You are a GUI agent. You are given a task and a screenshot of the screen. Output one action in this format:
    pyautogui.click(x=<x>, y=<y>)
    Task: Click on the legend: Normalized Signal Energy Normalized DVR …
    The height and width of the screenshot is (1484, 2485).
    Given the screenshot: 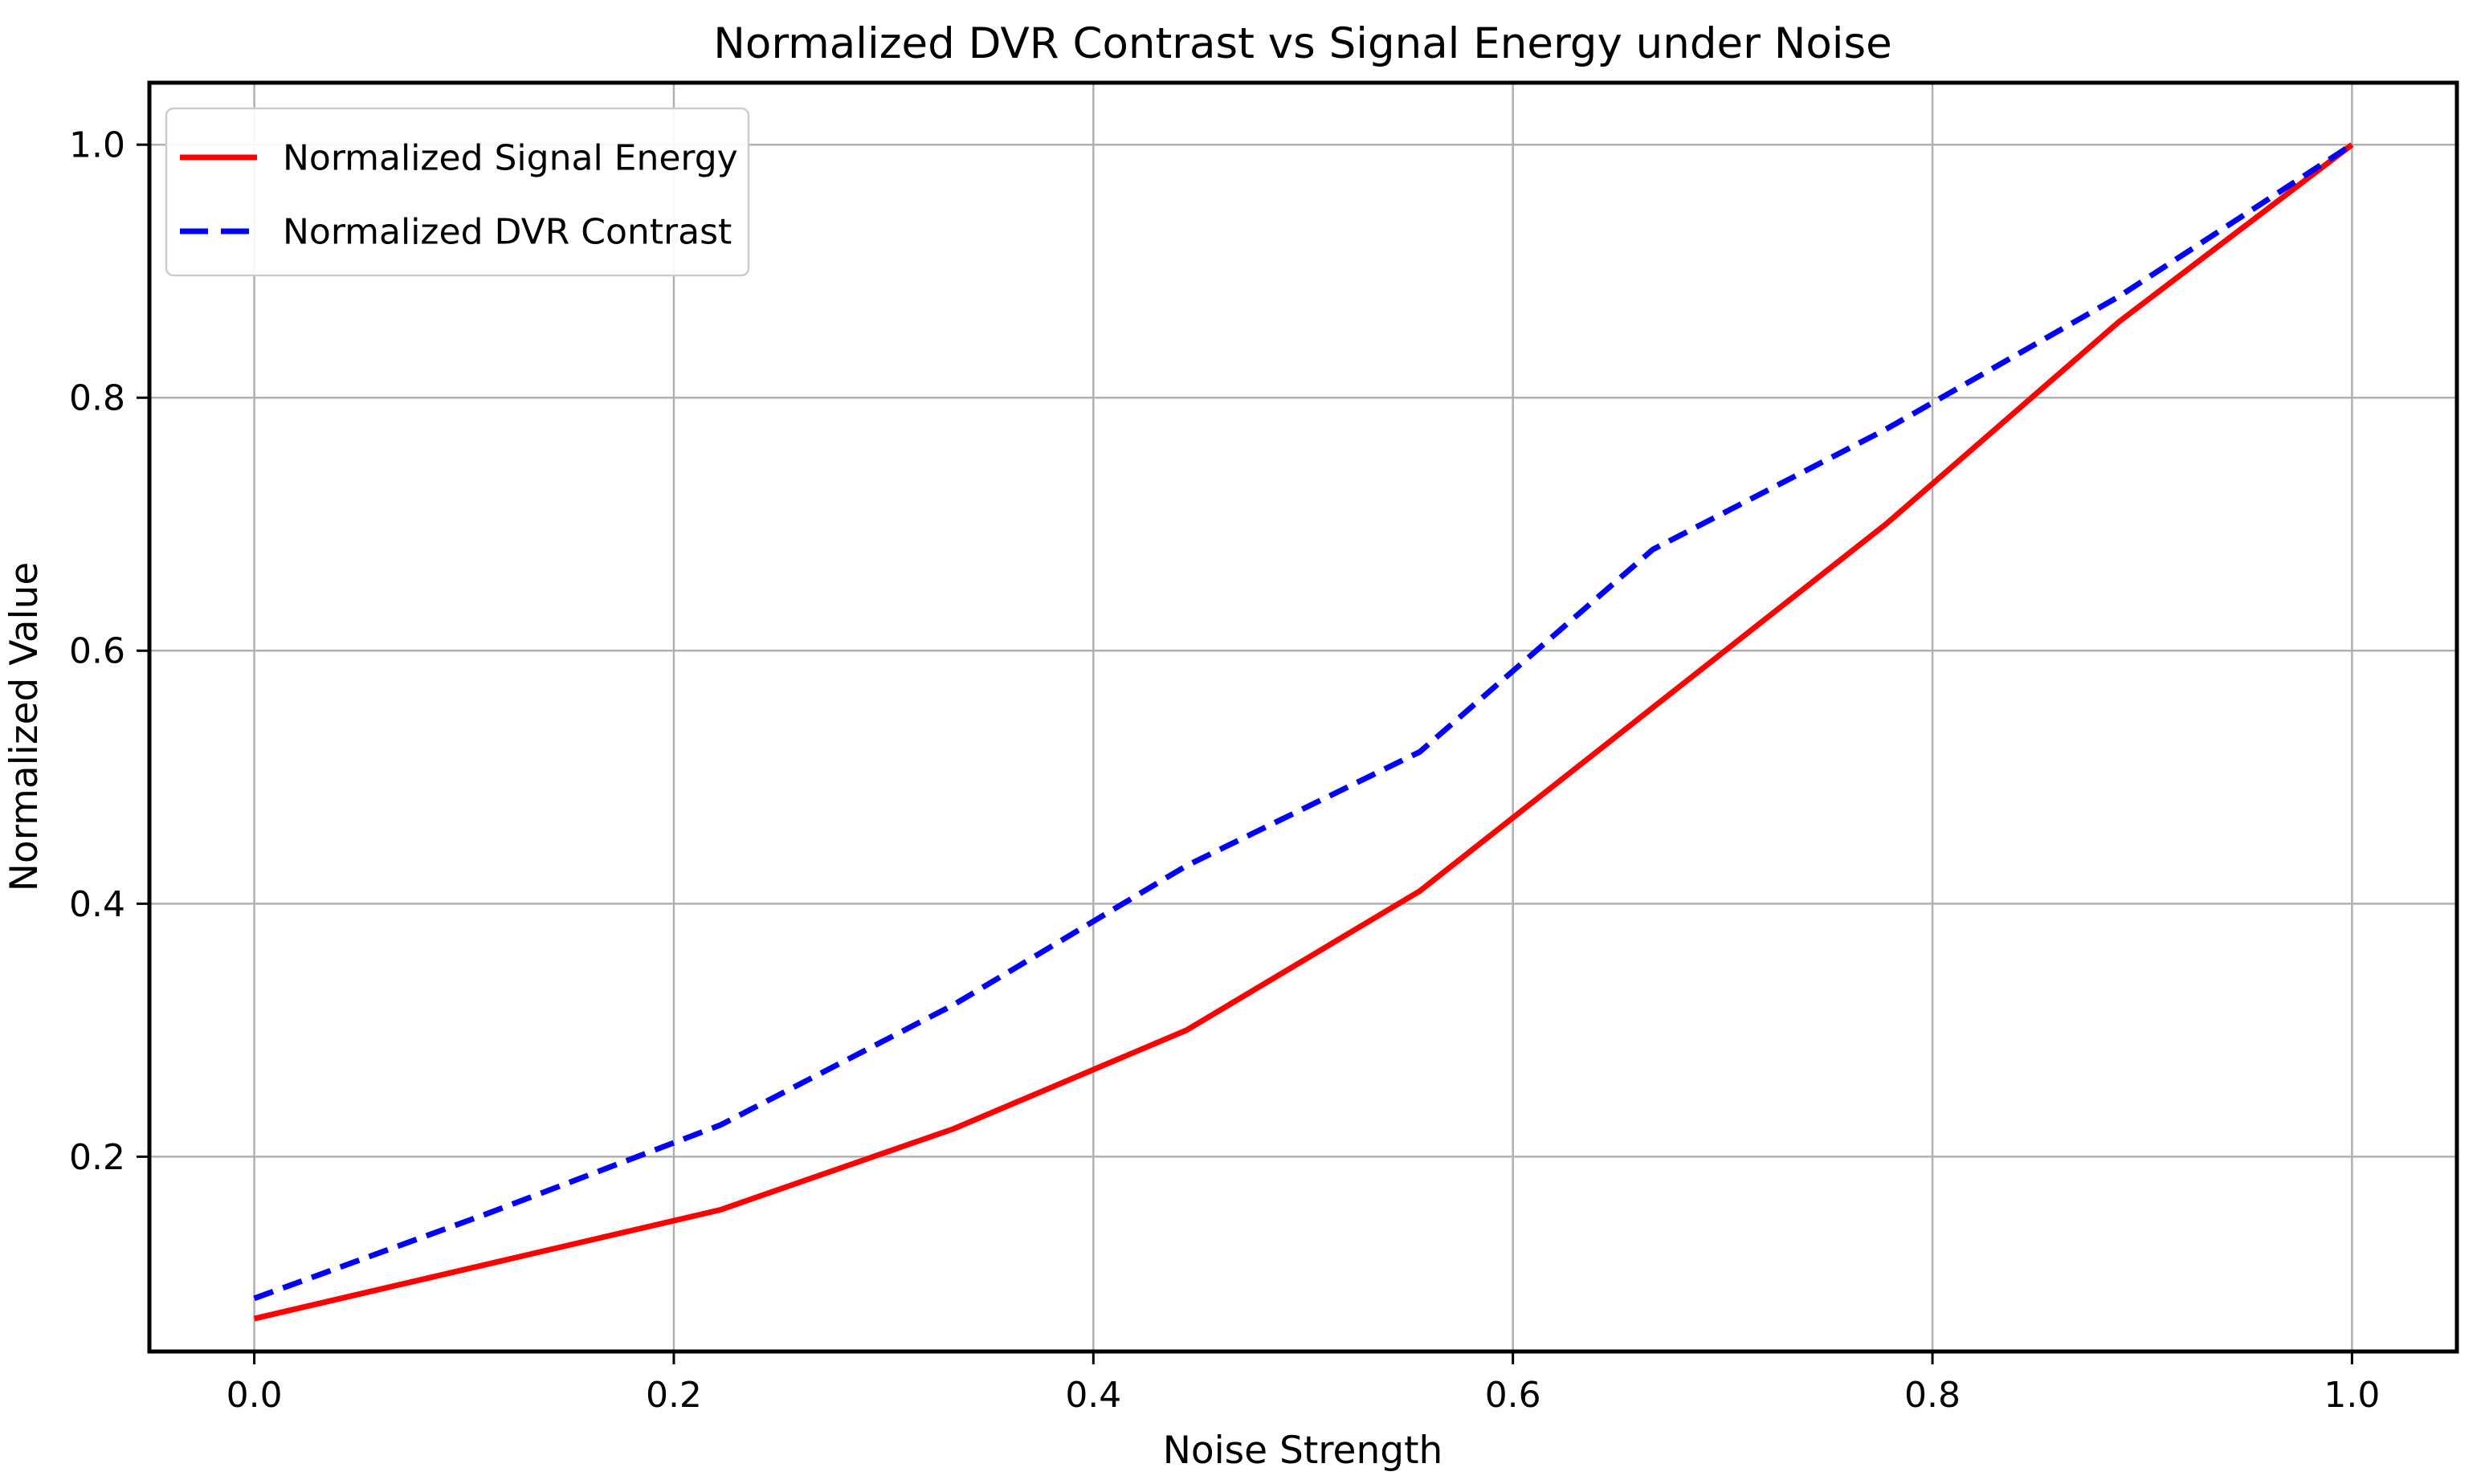 What is the action you would take?
    pyautogui.click(x=457, y=192)
    